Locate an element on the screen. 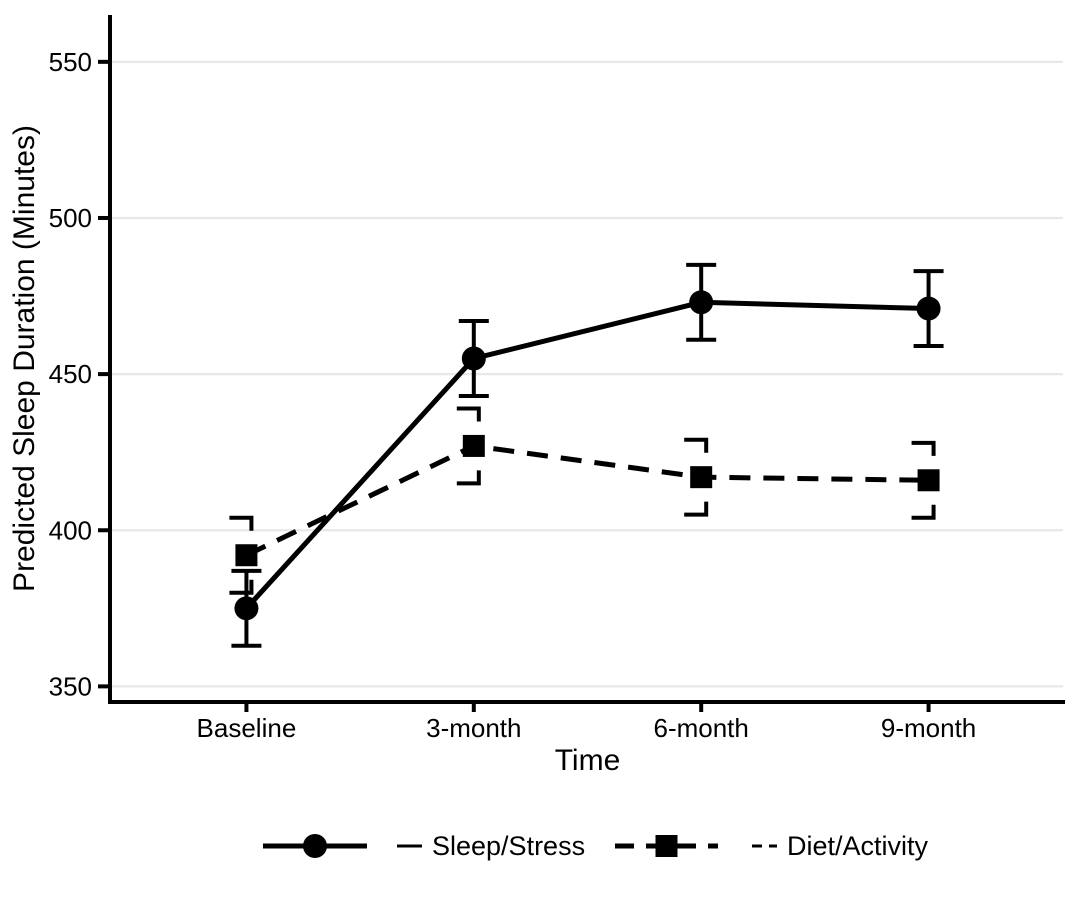  x-tick-label: 6-month is located at coordinates (700, 728).